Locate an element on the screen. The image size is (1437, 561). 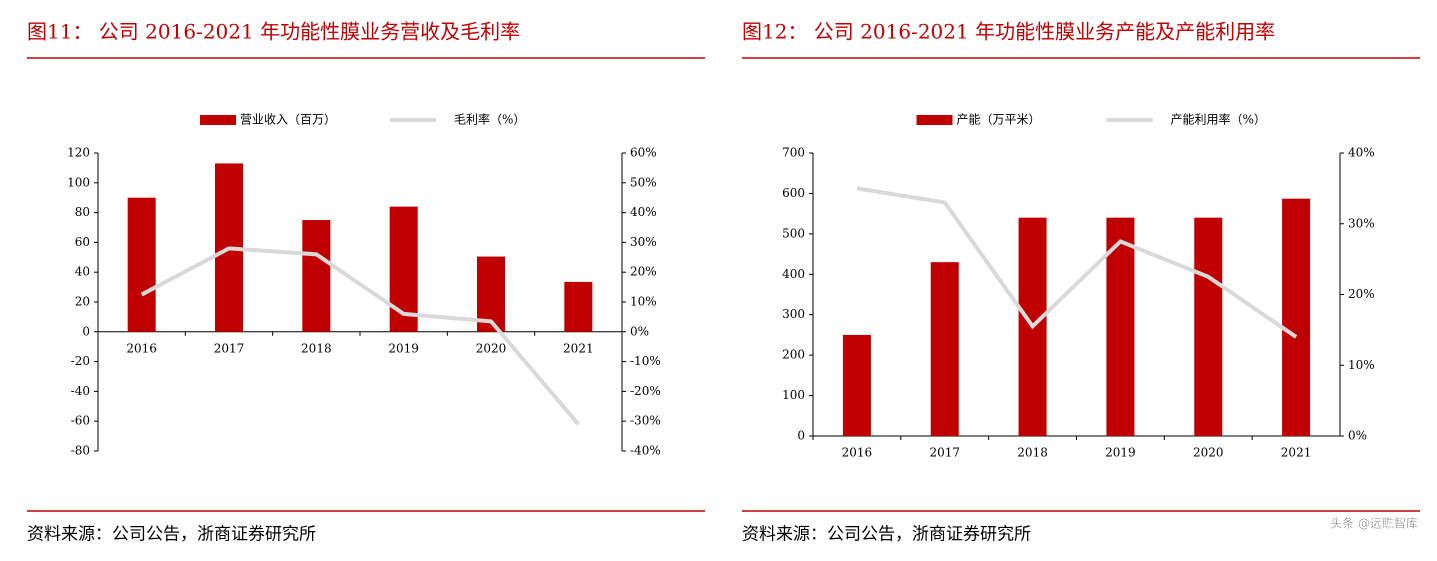
y2-tick-label: -20% is located at coordinates (645, 391).